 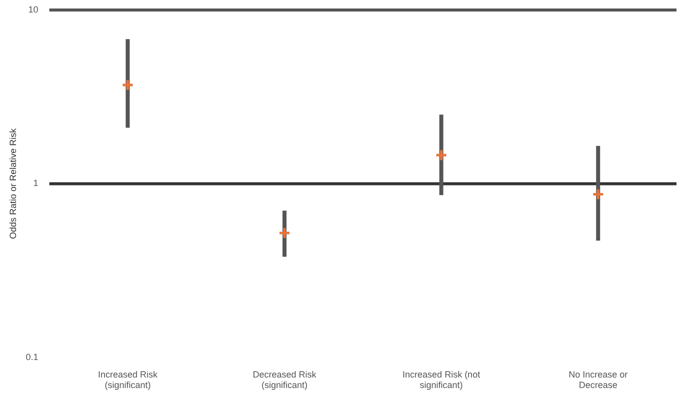 What do you see at coordinates (284, 379) in the screenshot?
I see `x-tick-label: Decreased Risk (significant)` at bounding box center [284, 379].